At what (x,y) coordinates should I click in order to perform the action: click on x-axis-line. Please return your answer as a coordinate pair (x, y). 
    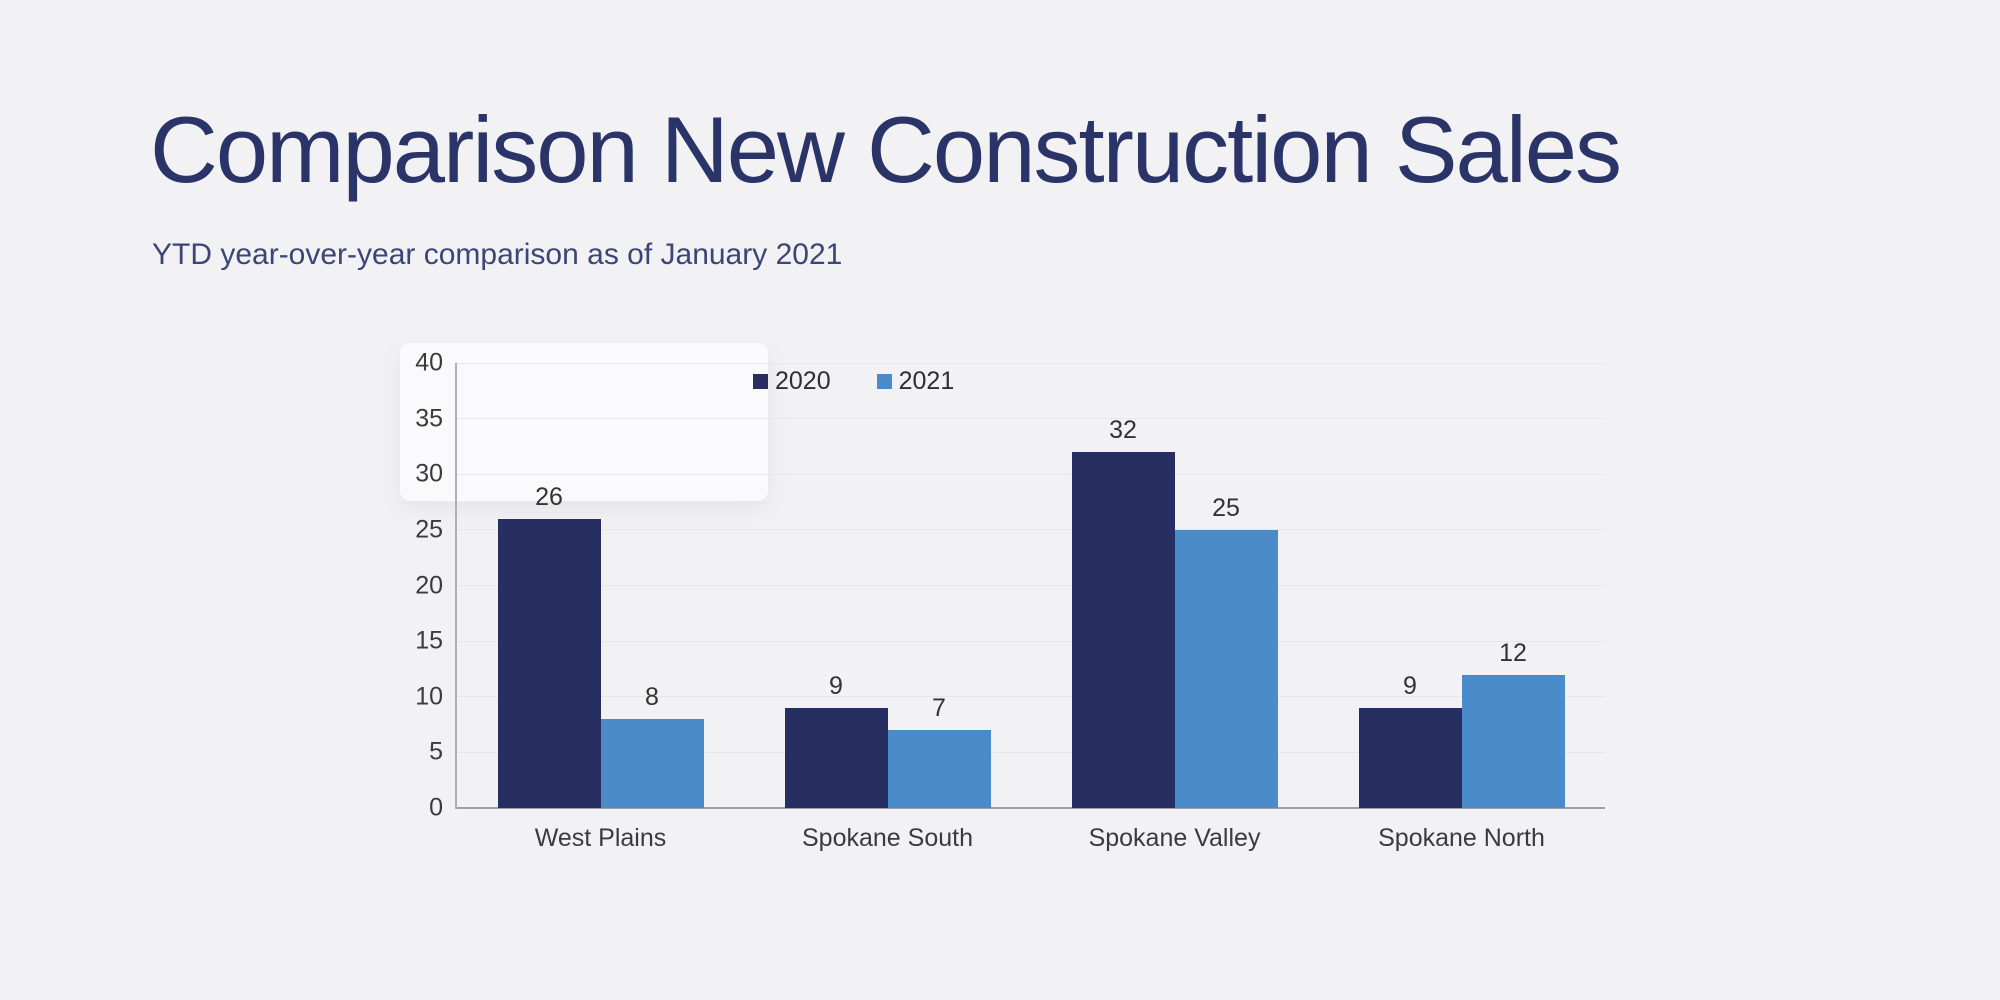
    Looking at the image, I should click on (1031, 808).